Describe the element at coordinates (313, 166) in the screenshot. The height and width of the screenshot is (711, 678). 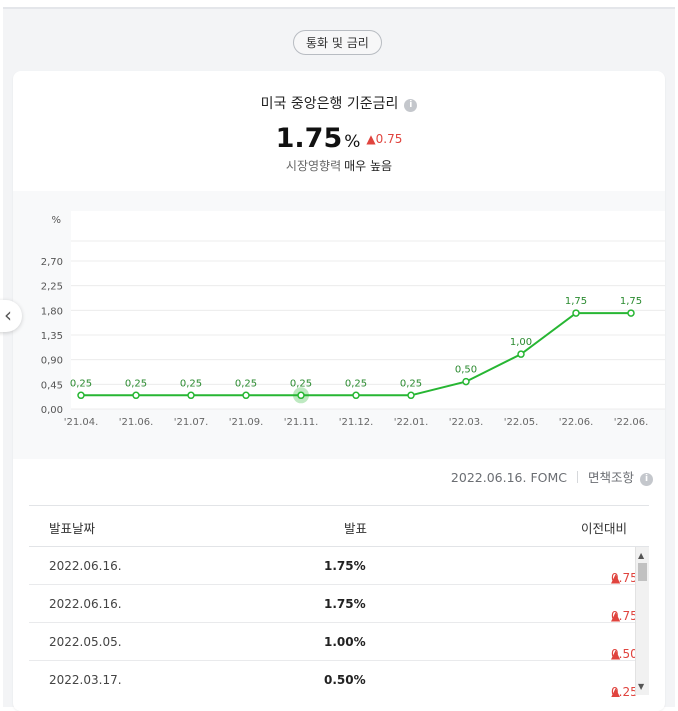
I see `impact-label: 시장영향력` at that location.